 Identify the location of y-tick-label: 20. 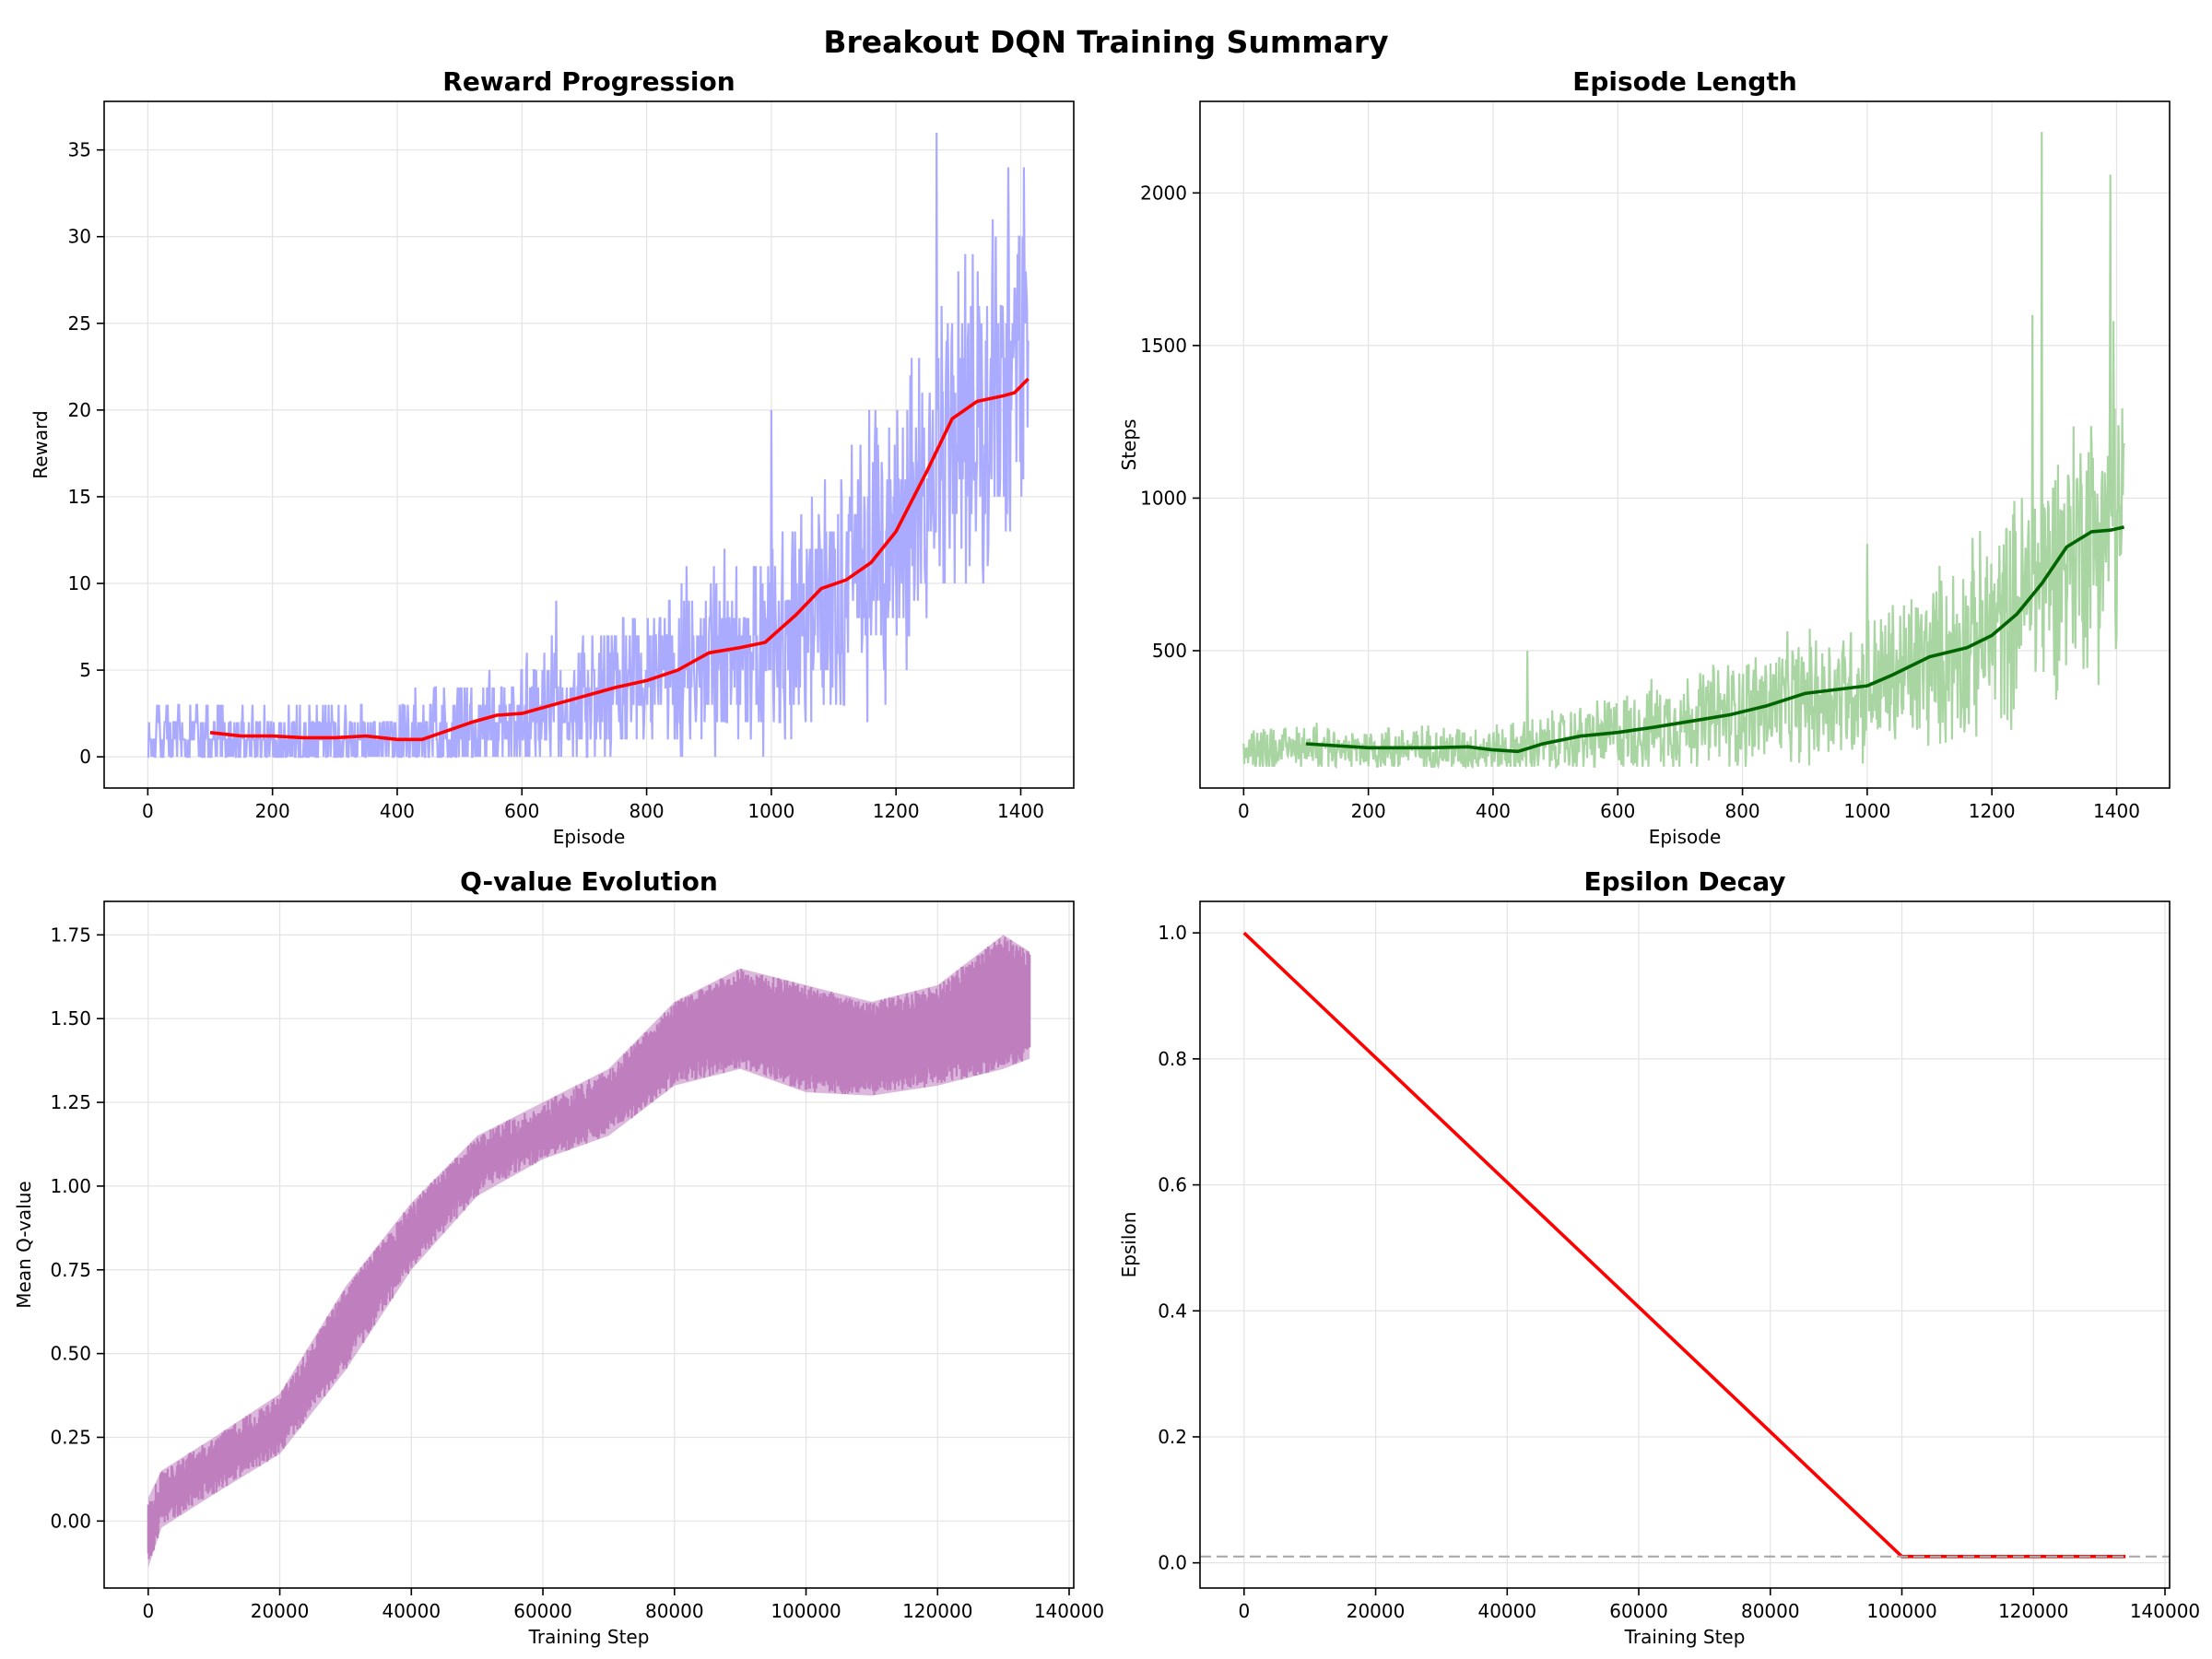
(79, 410).